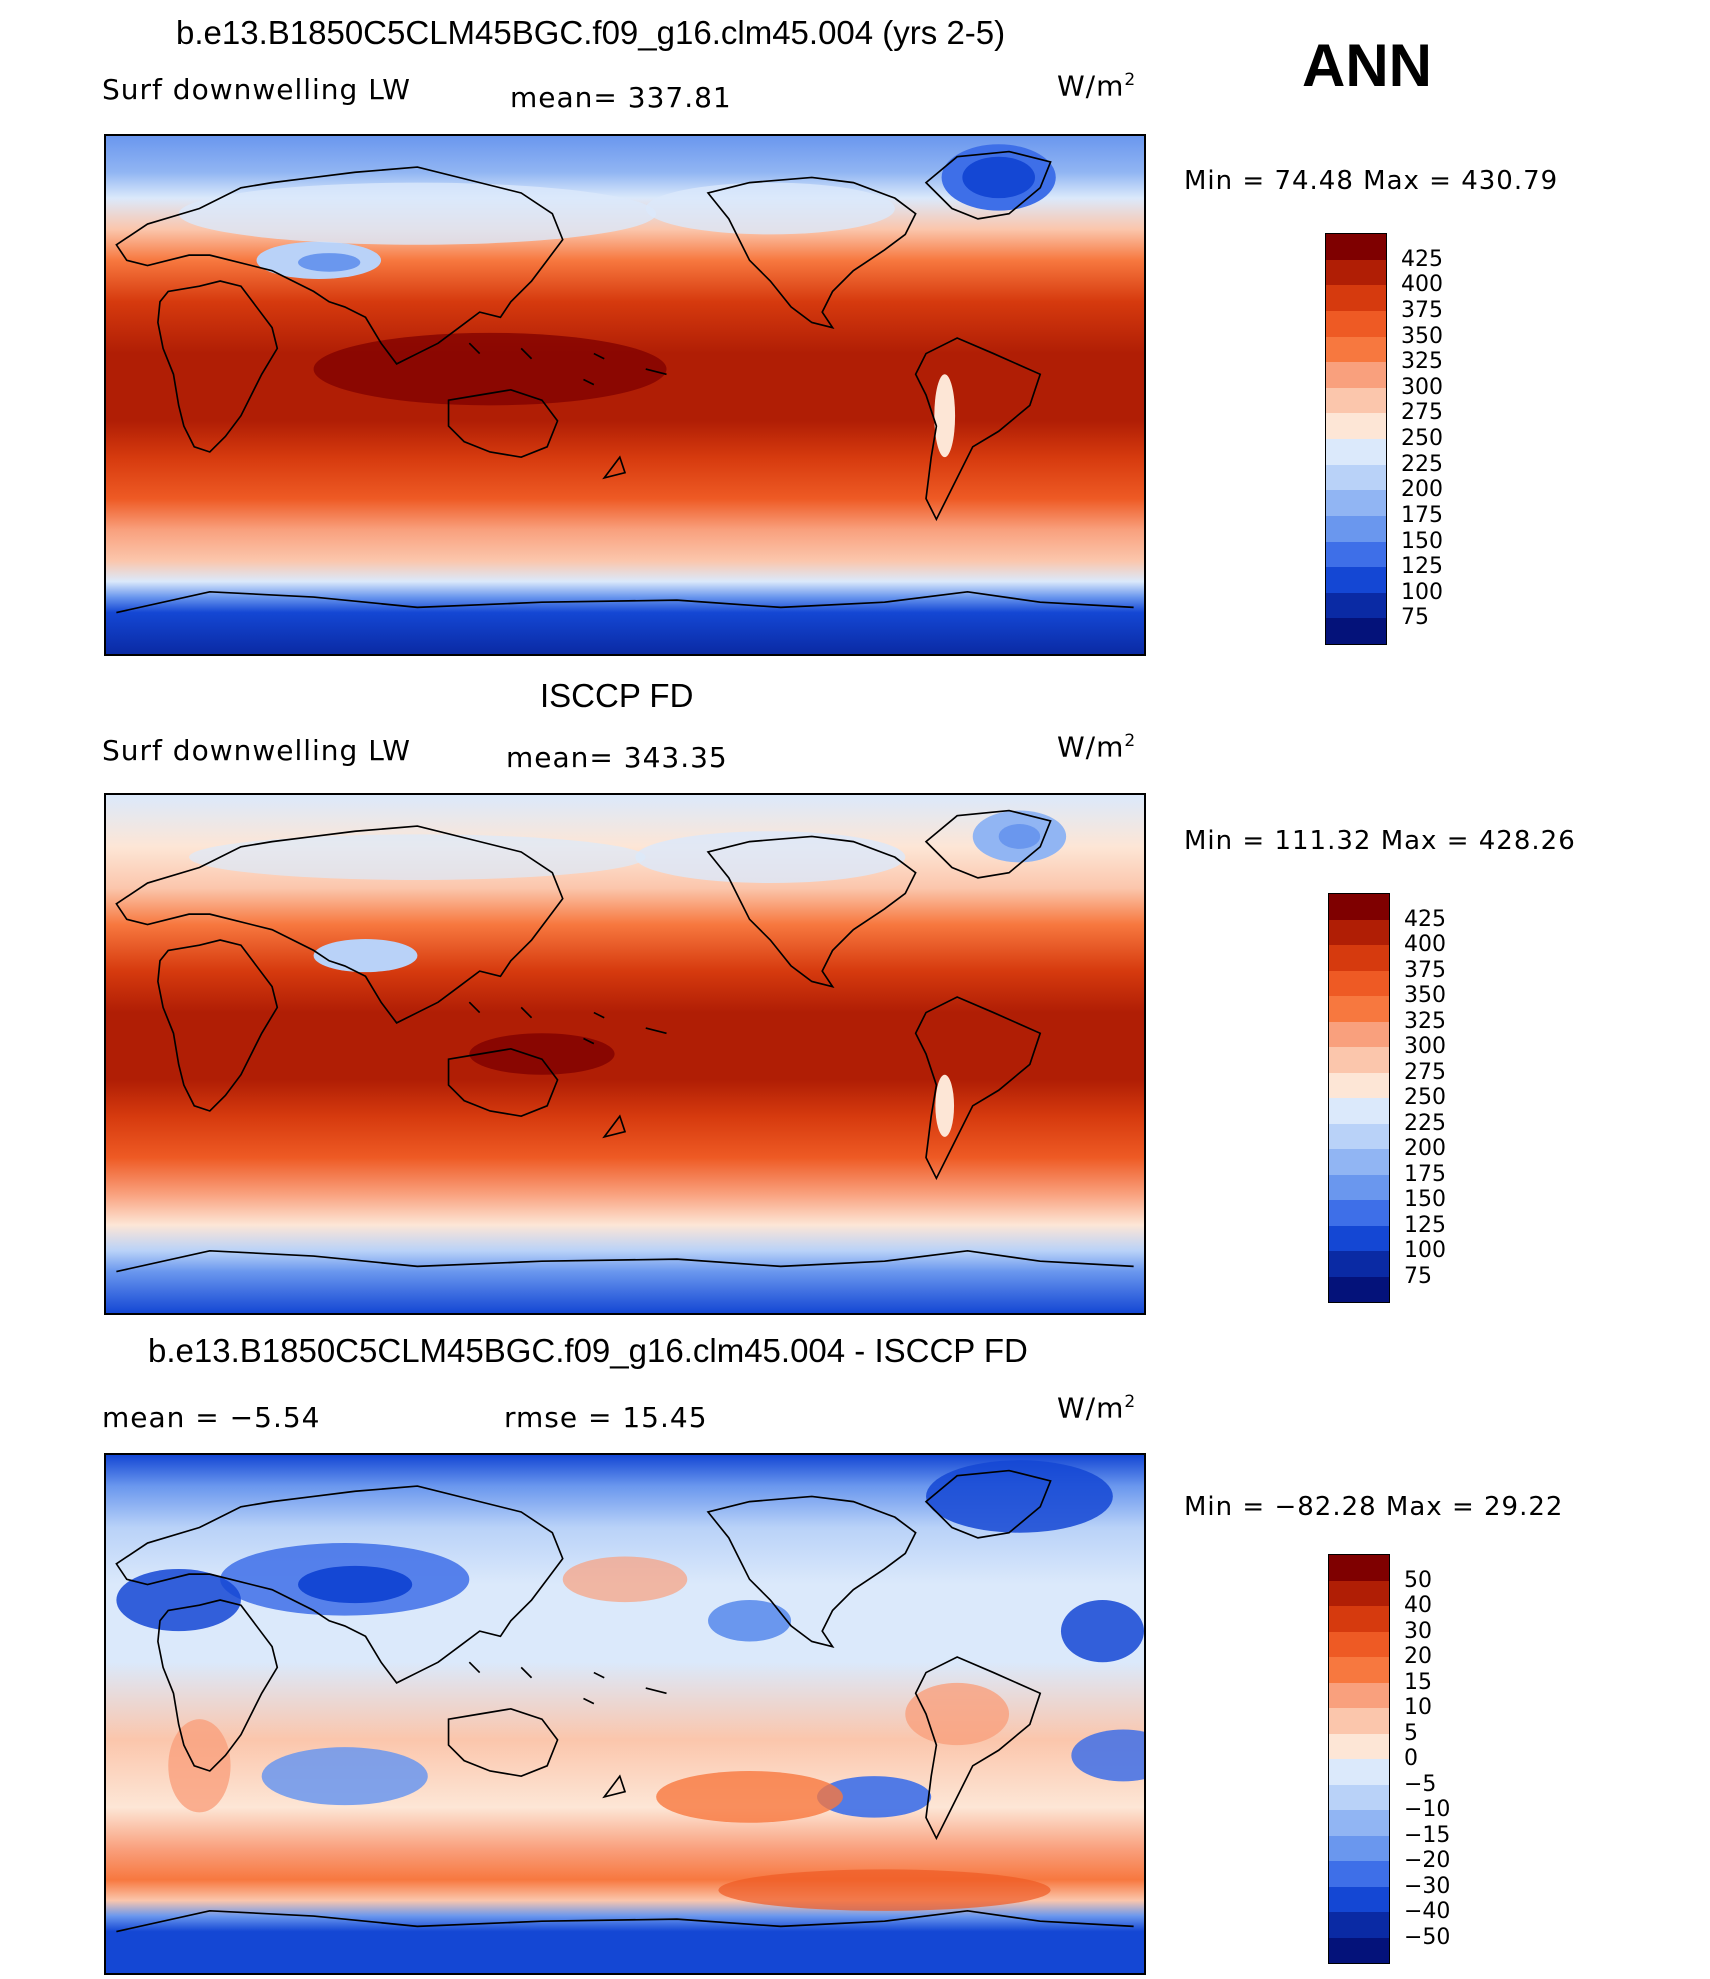  Describe the element at coordinates (1097, 1408) in the screenshot. I see `panel-3-units: W/m2` at that location.